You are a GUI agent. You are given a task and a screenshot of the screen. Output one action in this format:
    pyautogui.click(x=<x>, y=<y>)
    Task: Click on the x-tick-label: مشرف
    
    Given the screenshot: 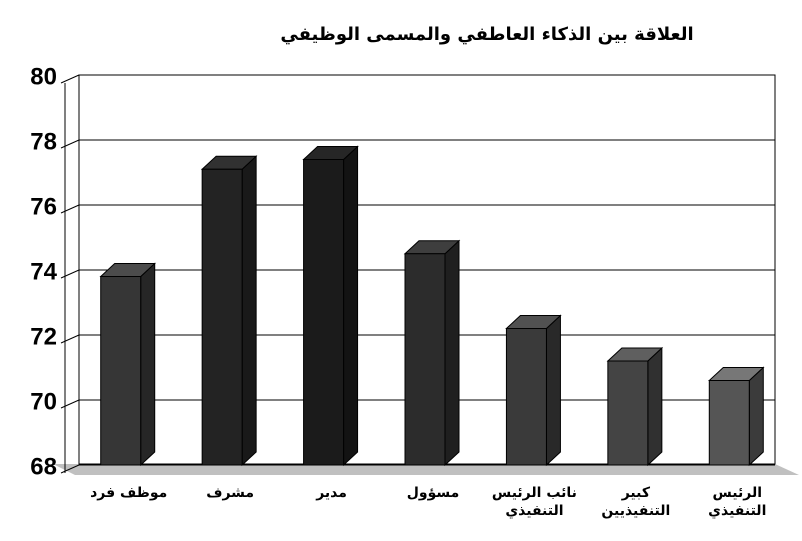 What is the action you would take?
    pyautogui.click(x=230, y=493)
    